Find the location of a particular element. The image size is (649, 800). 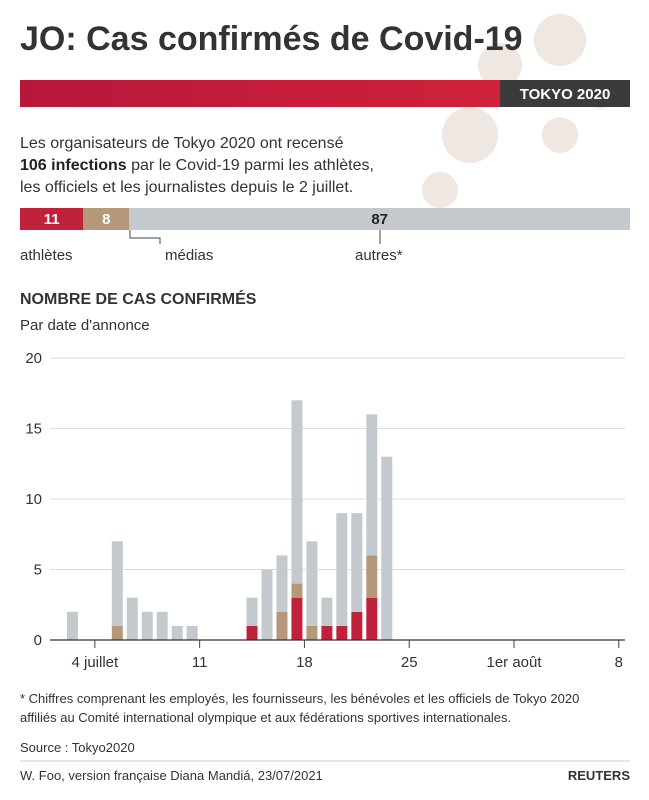

segment-name: médias is located at coordinates (189, 255).